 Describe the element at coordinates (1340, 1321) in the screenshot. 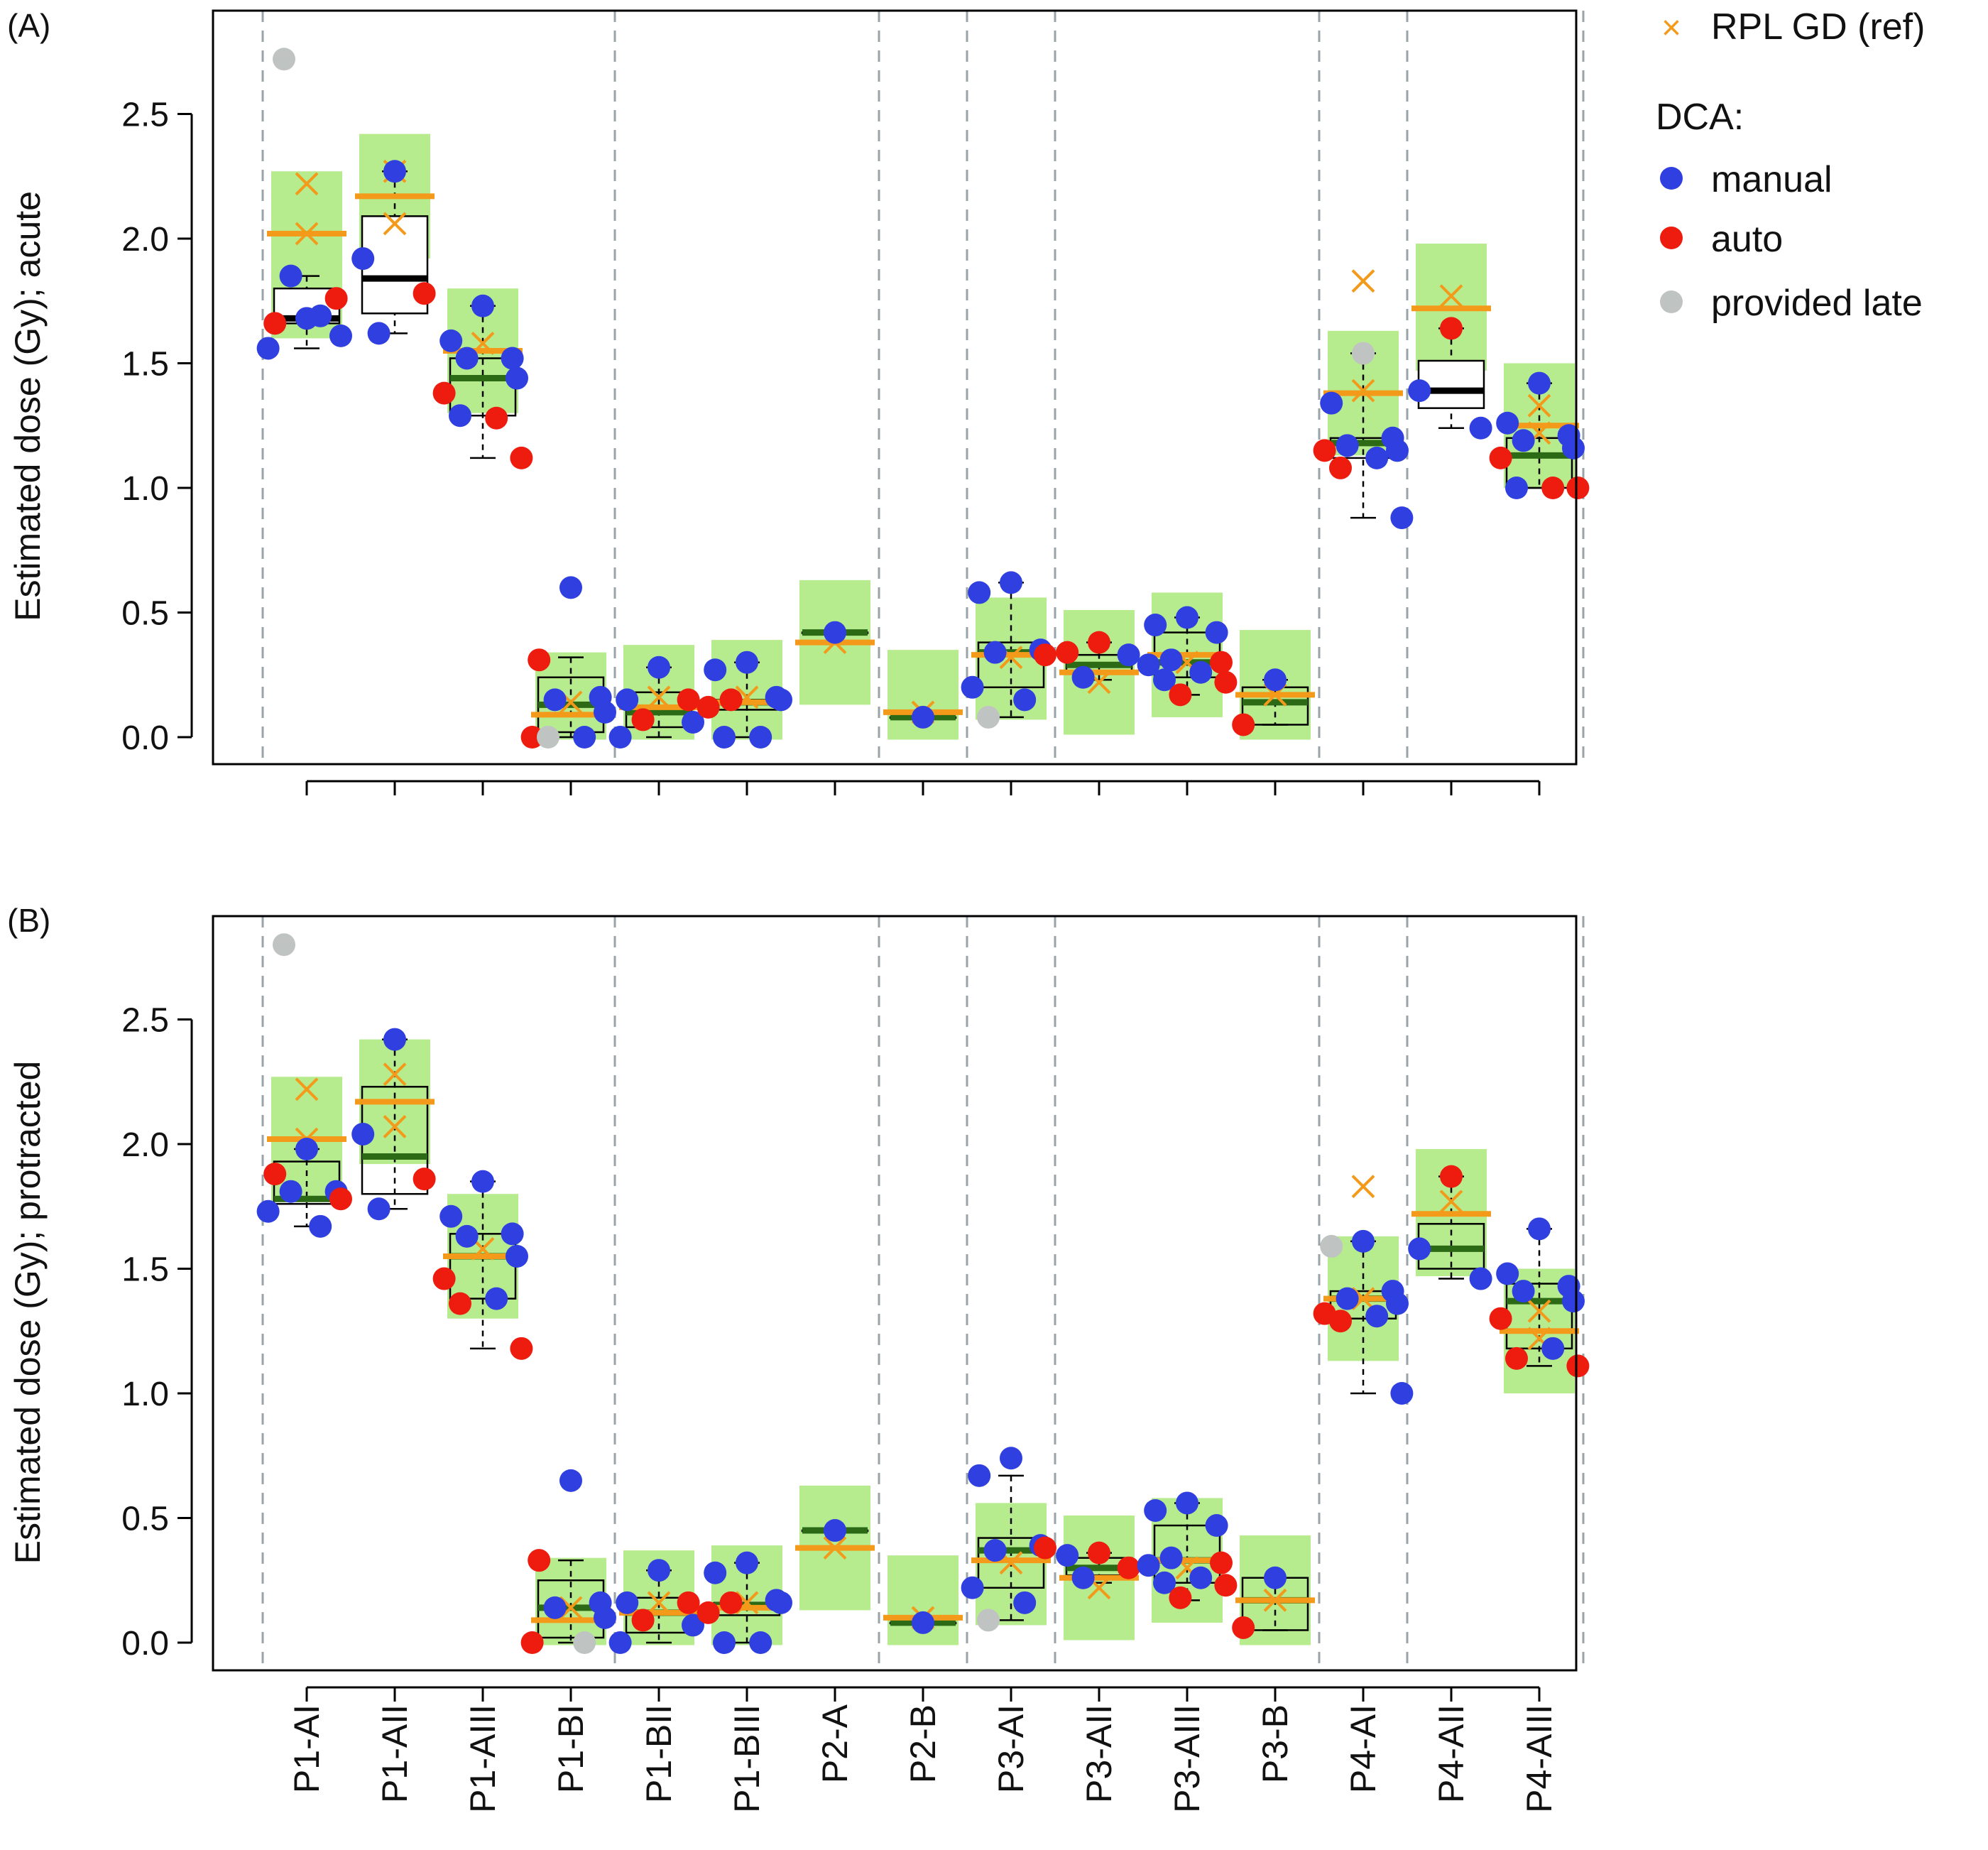

I see `panel-b-point-auto-p4-ai` at that location.